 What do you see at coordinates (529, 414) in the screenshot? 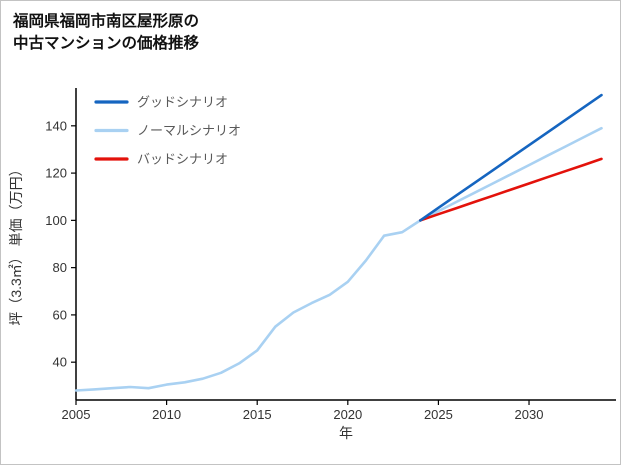
I see `x-tick-label: 2030` at bounding box center [529, 414].